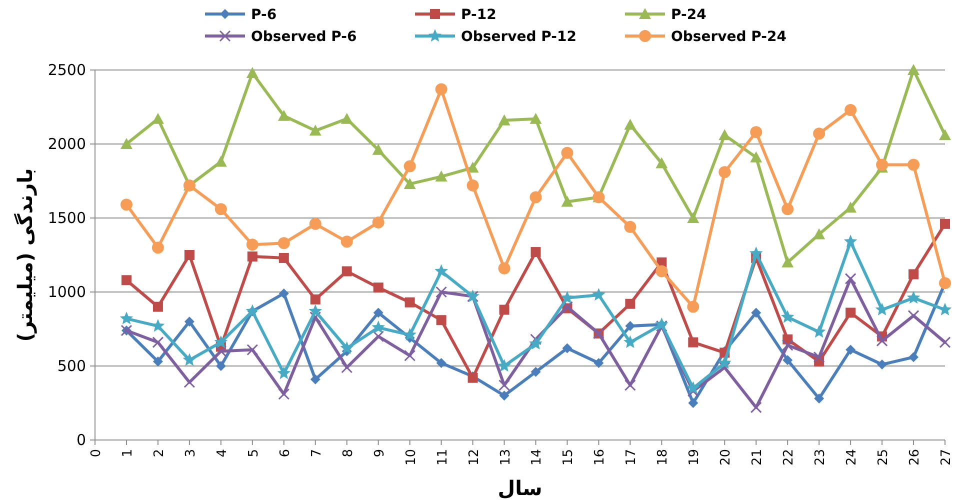 The image size is (968, 503). I want to click on x-tick-label: 19, so click(694, 457).